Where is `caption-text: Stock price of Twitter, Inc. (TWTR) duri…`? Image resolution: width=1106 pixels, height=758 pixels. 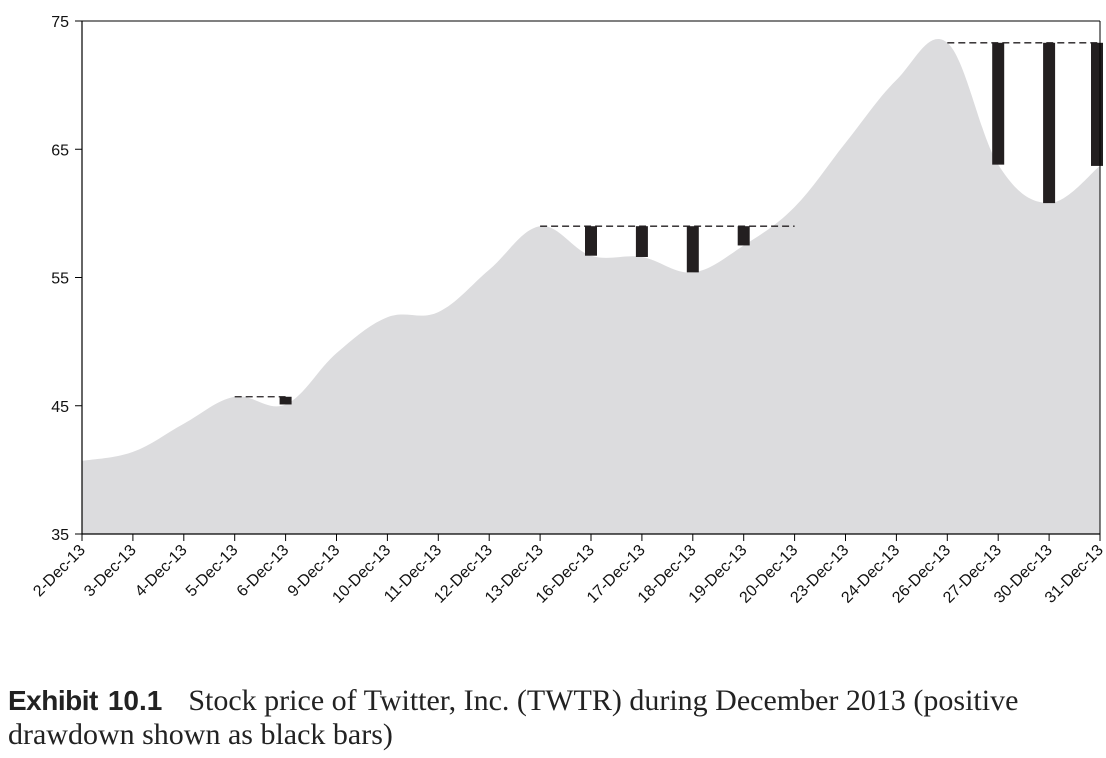 caption-text: Stock price of Twitter, Inc. (TWTR) duri… is located at coordinates (513, 717).